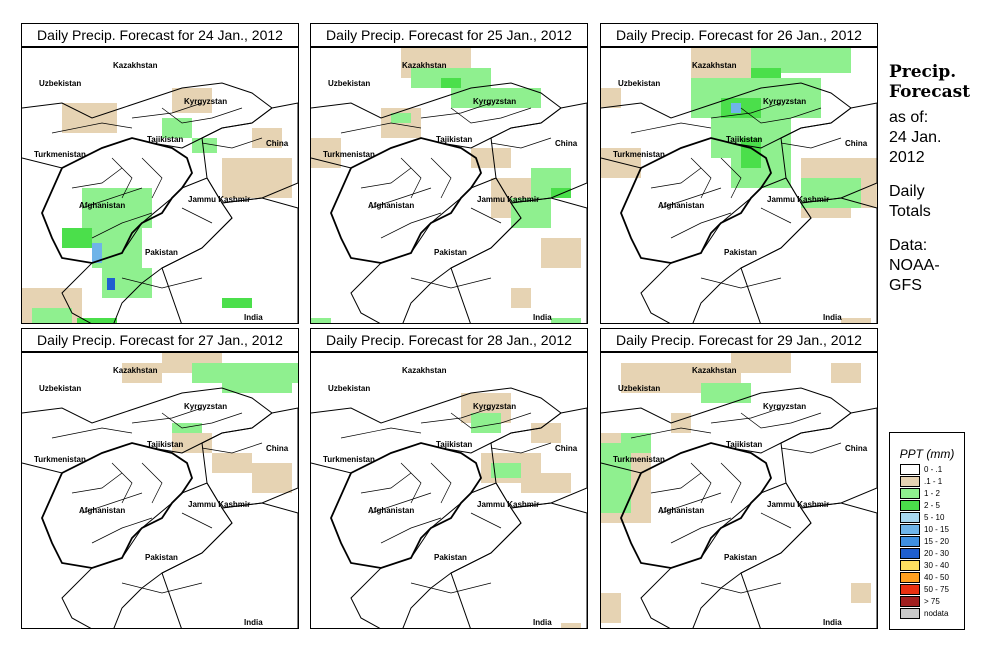  I want to click on data-source-label: Data:, so click(908, 245).